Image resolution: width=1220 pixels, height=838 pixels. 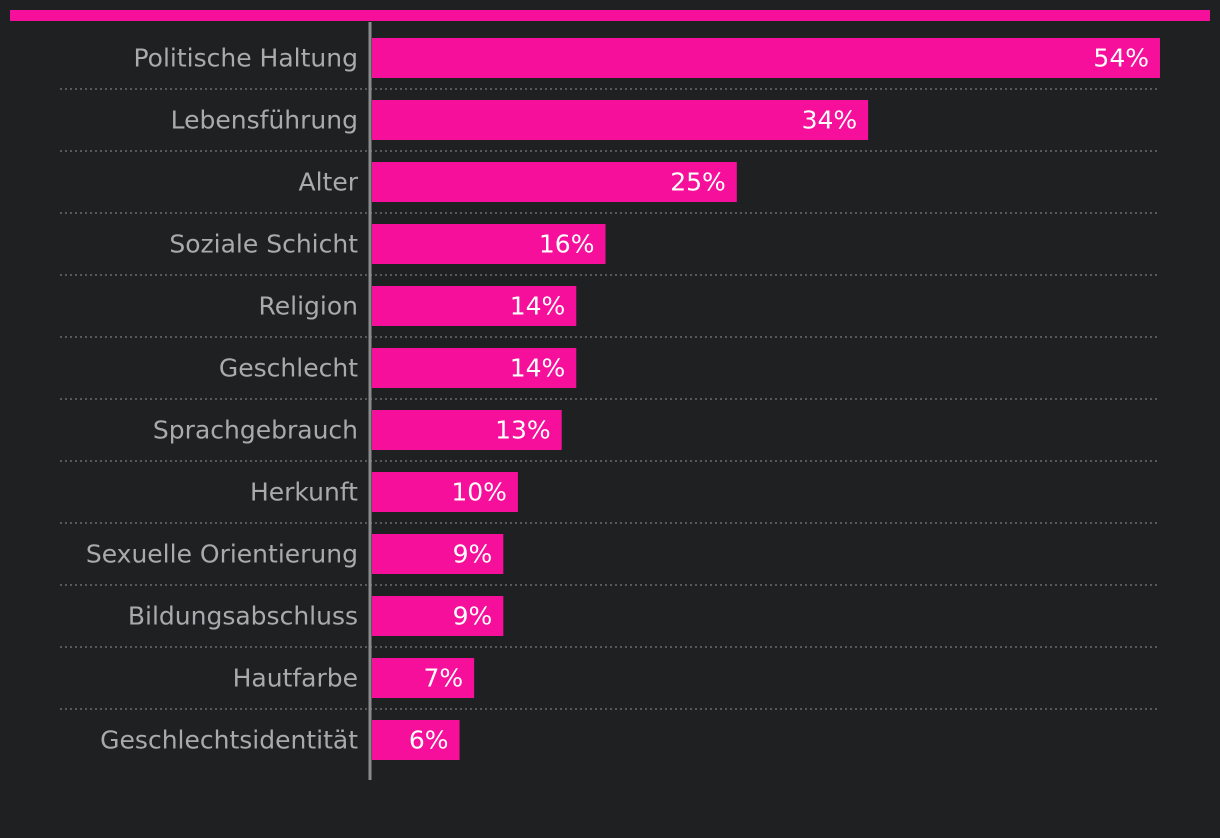 What do you see at coordinates (304, 492) in the screenshot?
I see `category-label: Herkunft` at bounding box center [304, 492].